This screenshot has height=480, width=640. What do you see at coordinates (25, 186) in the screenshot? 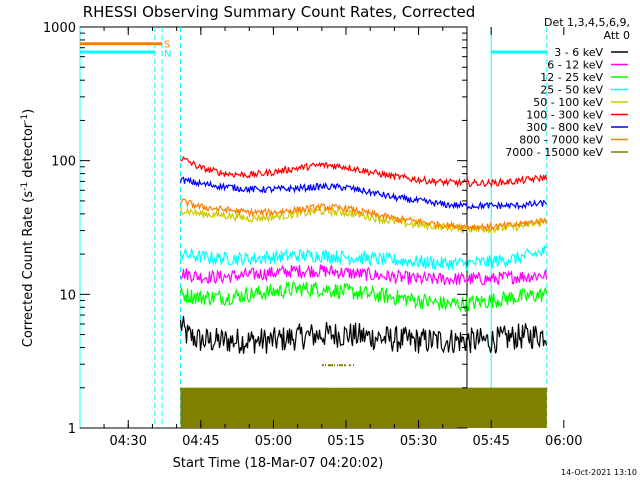
I see `y-axis-label-sup1: -1` at bounding box center [25, 186].